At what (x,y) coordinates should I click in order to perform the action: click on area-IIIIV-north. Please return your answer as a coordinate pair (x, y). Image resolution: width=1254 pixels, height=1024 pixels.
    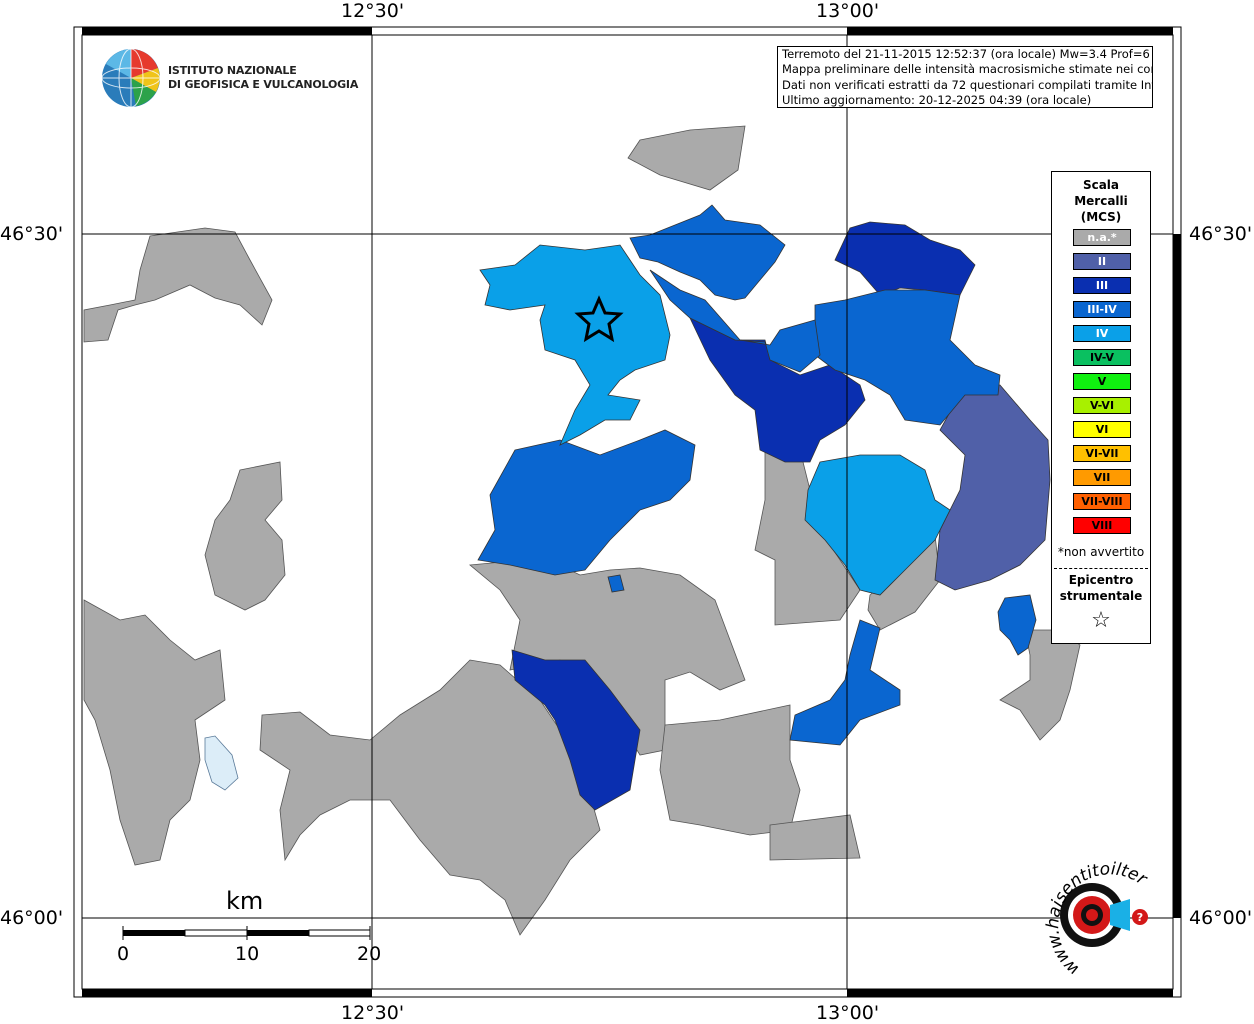
    Looking at the image, I should click on (707, 252).